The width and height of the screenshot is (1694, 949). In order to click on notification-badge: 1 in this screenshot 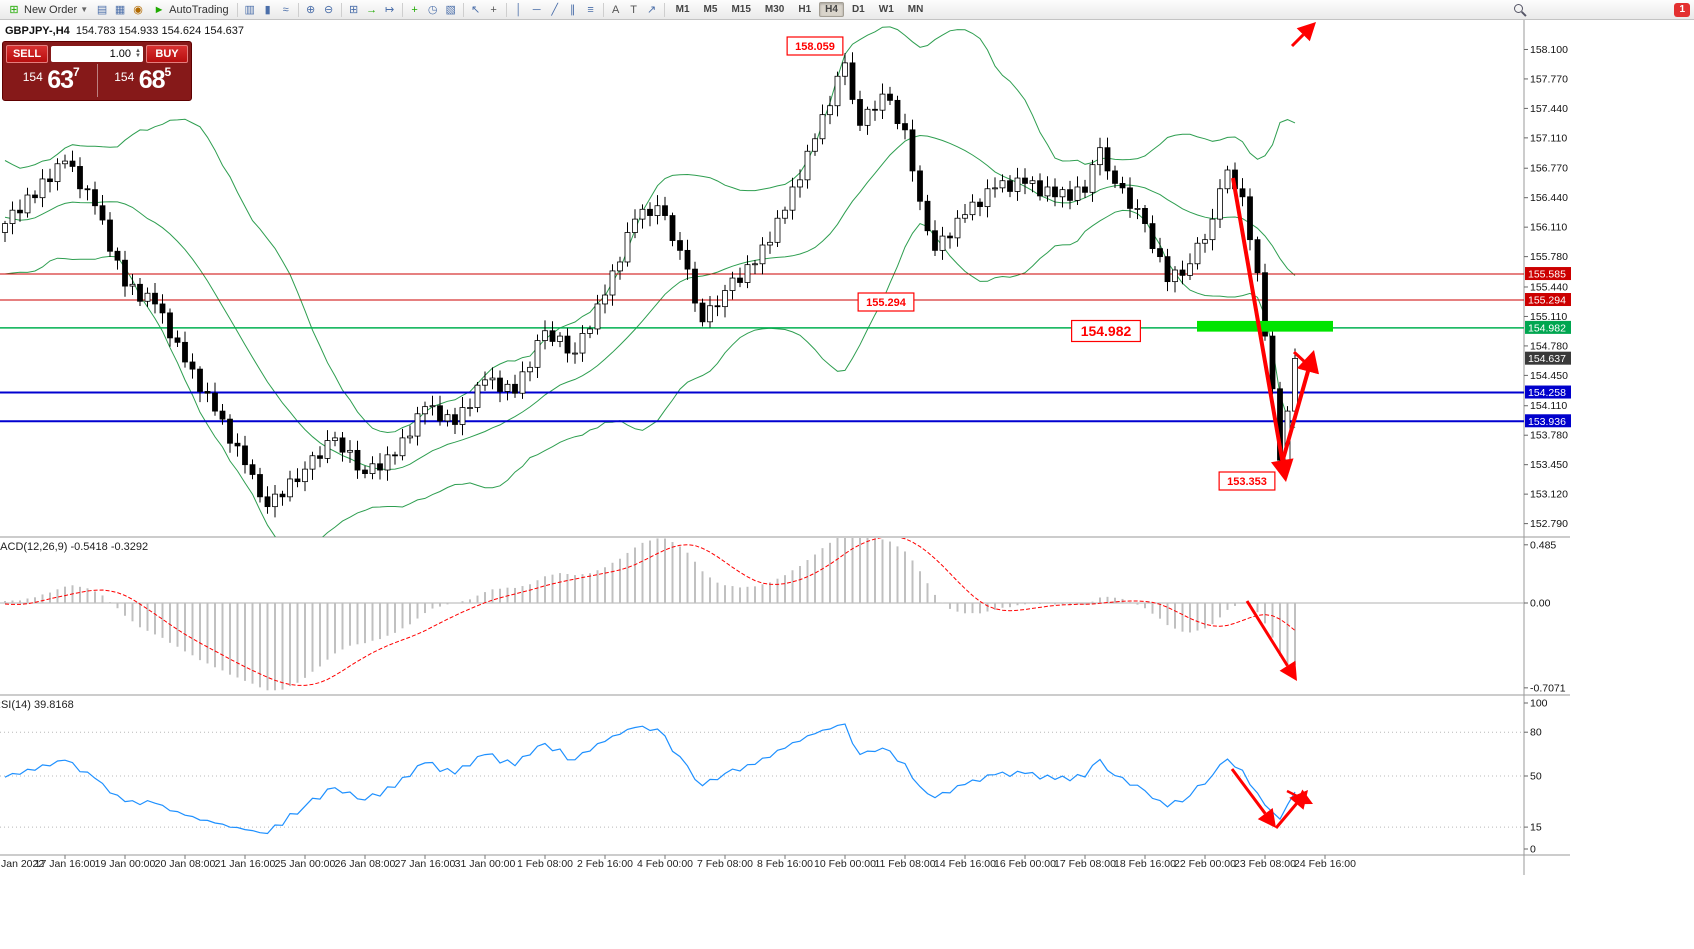, I will do `click(1682, 10)`.